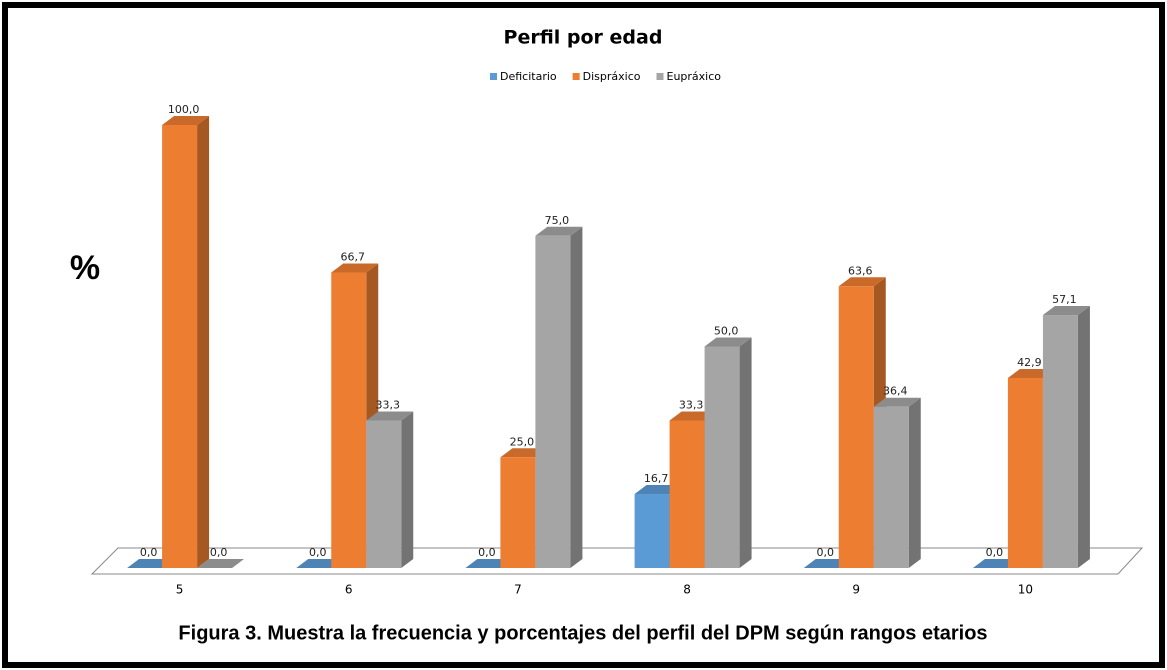 This screenshot has height=670, width=1167. I want to click on legend: Deficitario Dispráxico Eupráxico, so click(605, 76).